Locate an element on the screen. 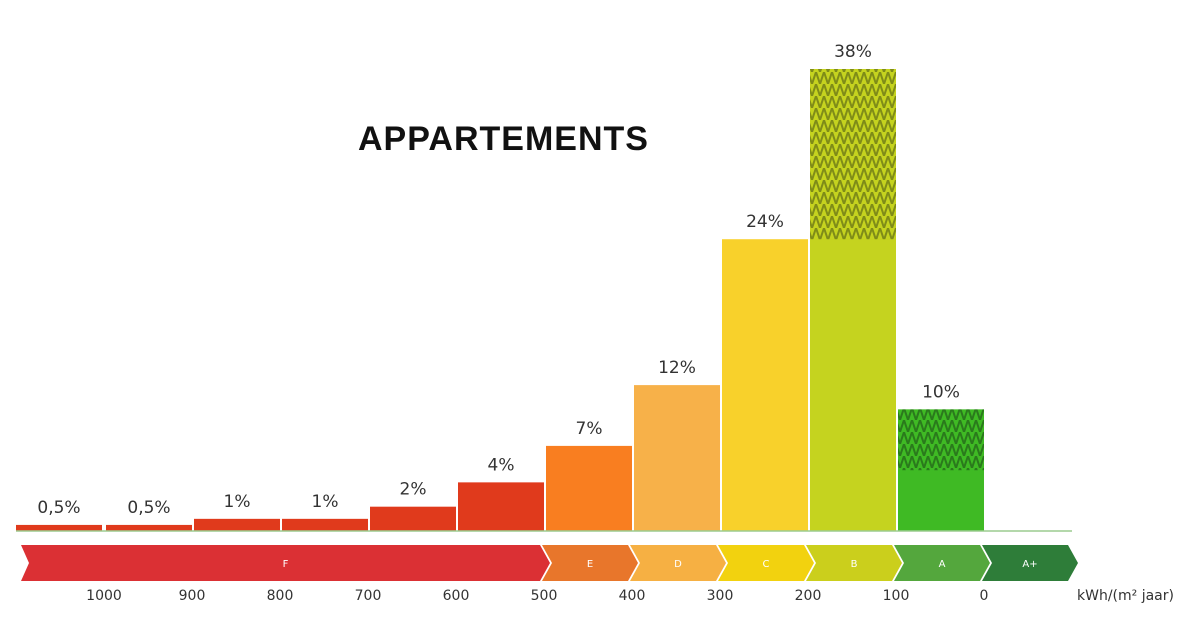 The height and width of the screenshot is (628, 1200). x-tick-700: 700 is located at coordinates (368, 596).